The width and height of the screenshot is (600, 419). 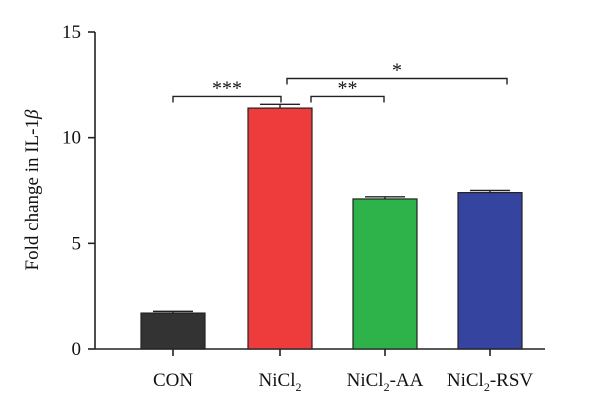 I want to click on x-category-label: NiCl2, so click(x=280, y=382).